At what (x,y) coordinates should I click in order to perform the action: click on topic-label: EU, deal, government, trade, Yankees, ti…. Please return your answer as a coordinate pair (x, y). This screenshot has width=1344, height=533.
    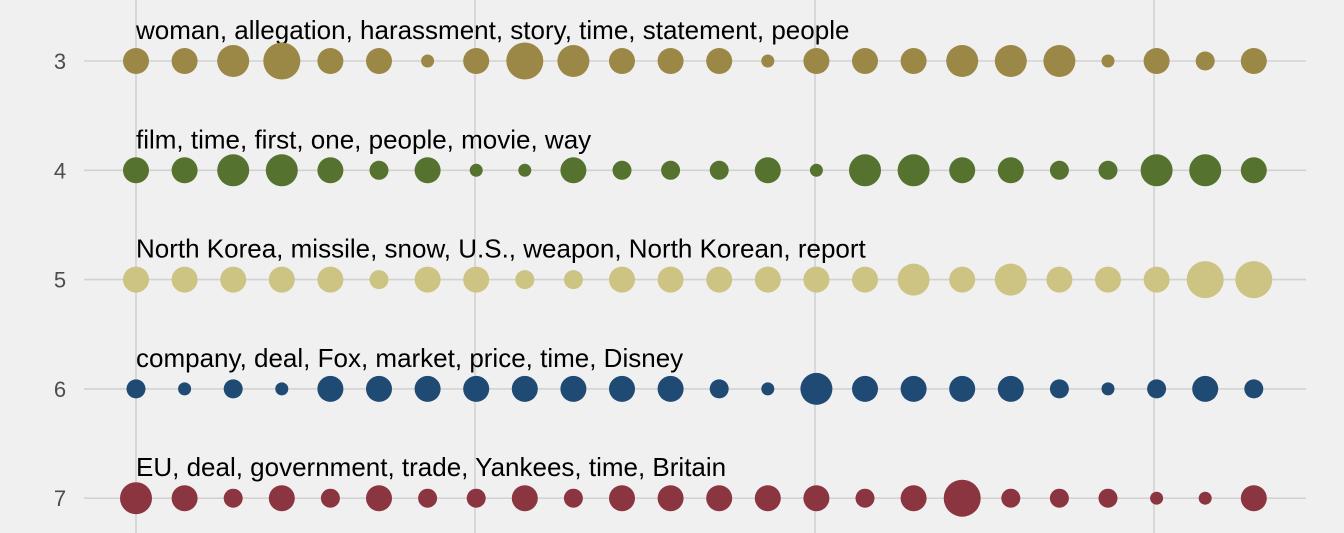
    Looking at the image, I should click on (431, 467).